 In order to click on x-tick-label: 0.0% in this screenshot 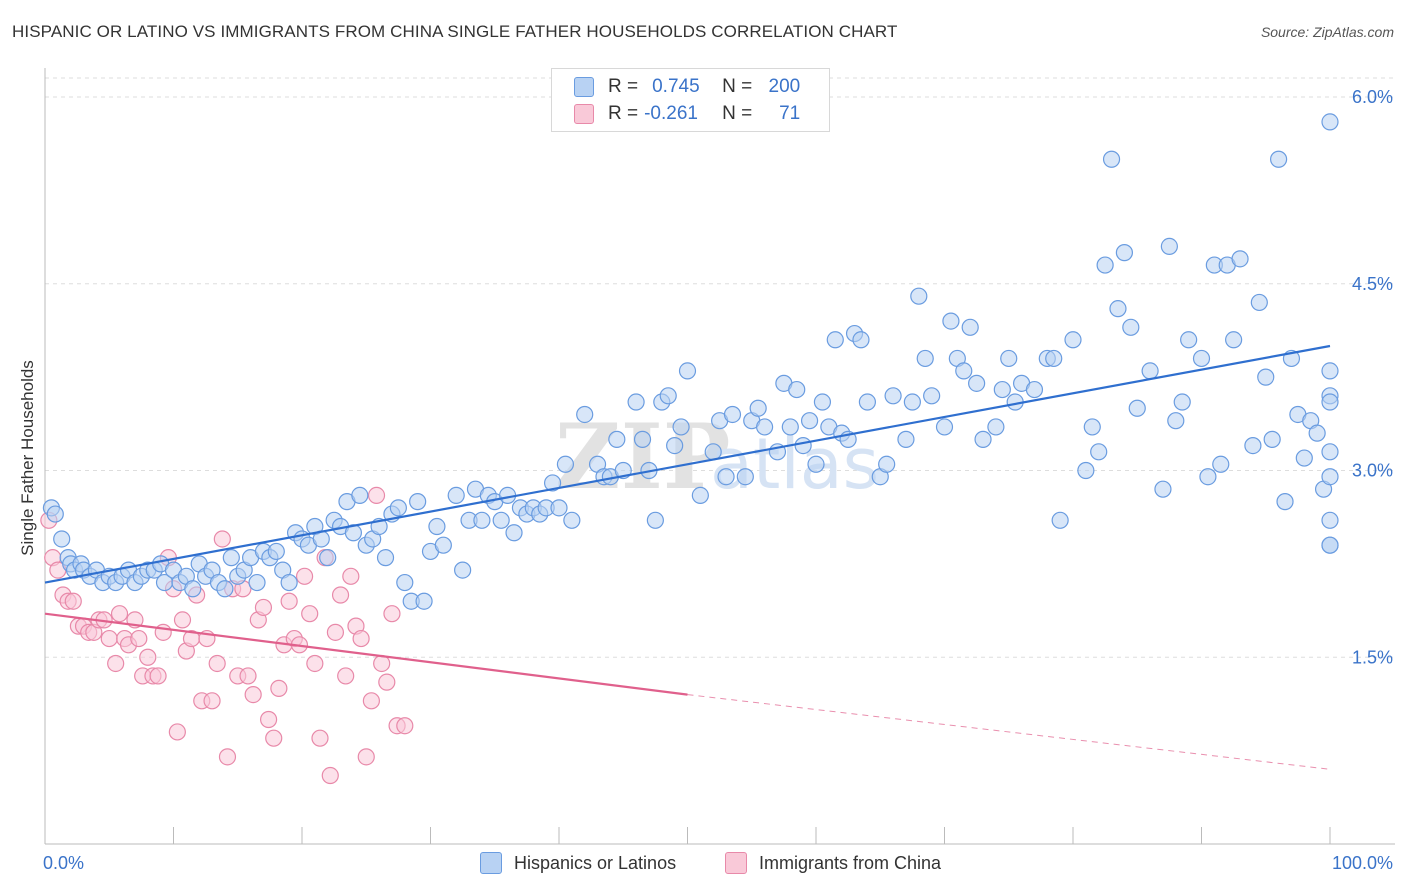, I will do `click(63, 863)`.